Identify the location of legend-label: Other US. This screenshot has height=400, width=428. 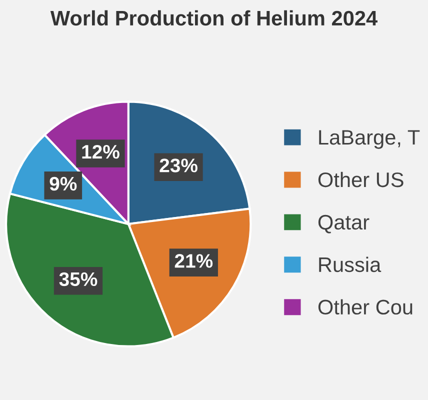
(361, 180).